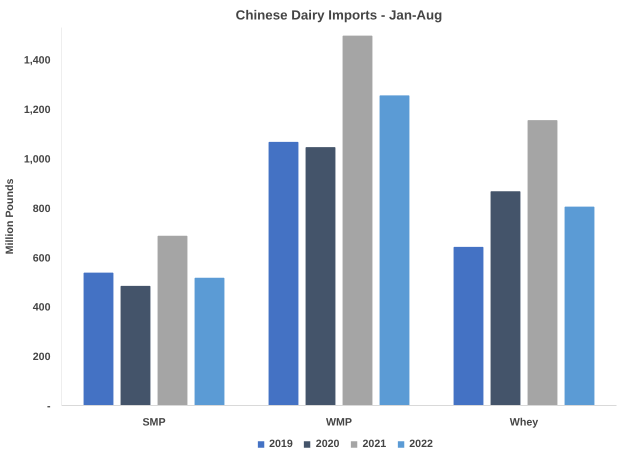 The height and width of the screenshot is (469, 638). I want to click on legend-label: 2020, so click(328, 444).